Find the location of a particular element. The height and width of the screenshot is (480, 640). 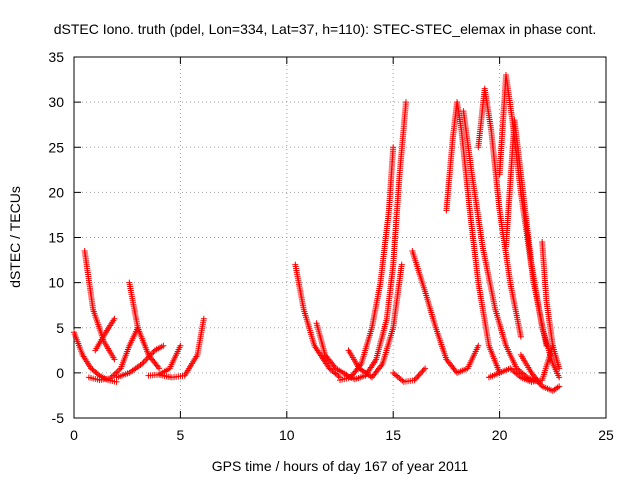

y-tick-label: 25 is located at coordinates (56, 147).